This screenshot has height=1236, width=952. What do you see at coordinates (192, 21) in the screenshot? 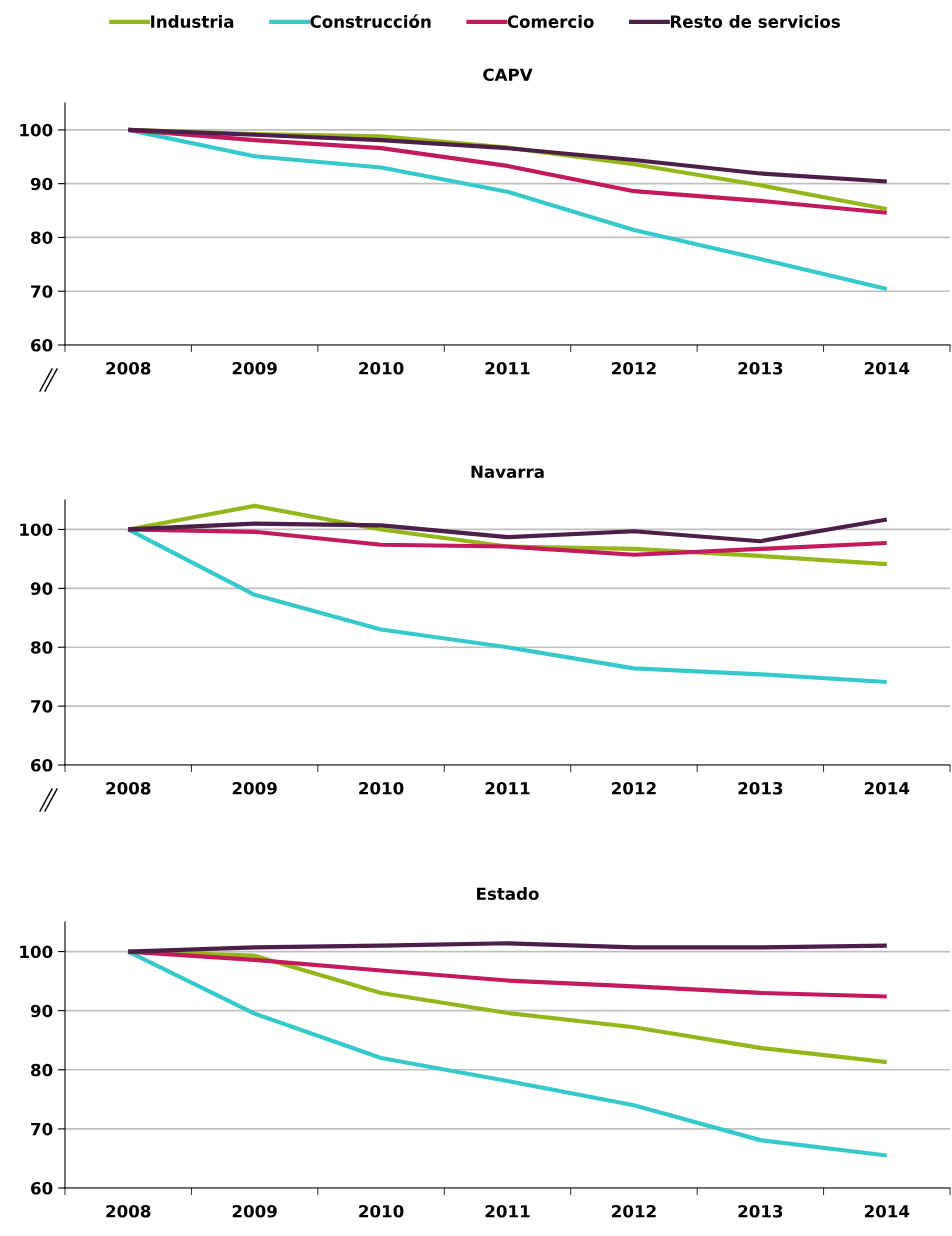
I see `legend-label: Industria` at bounding box center [192, 21].